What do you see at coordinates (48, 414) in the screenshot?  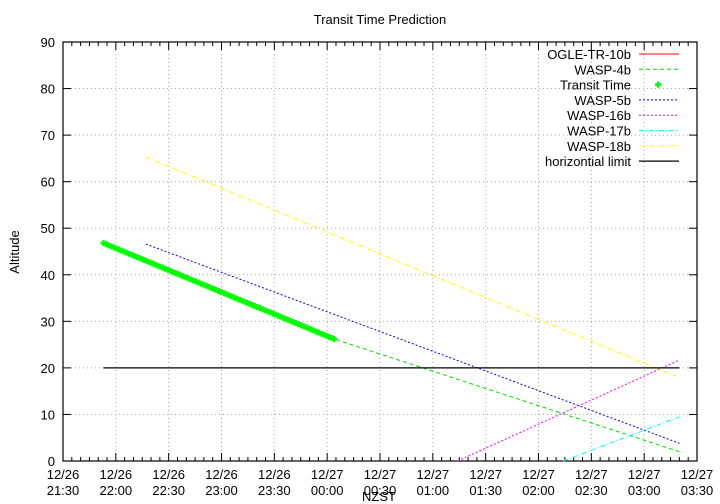 I see `y-tick-label: 10` at bounding box center [48, 414].